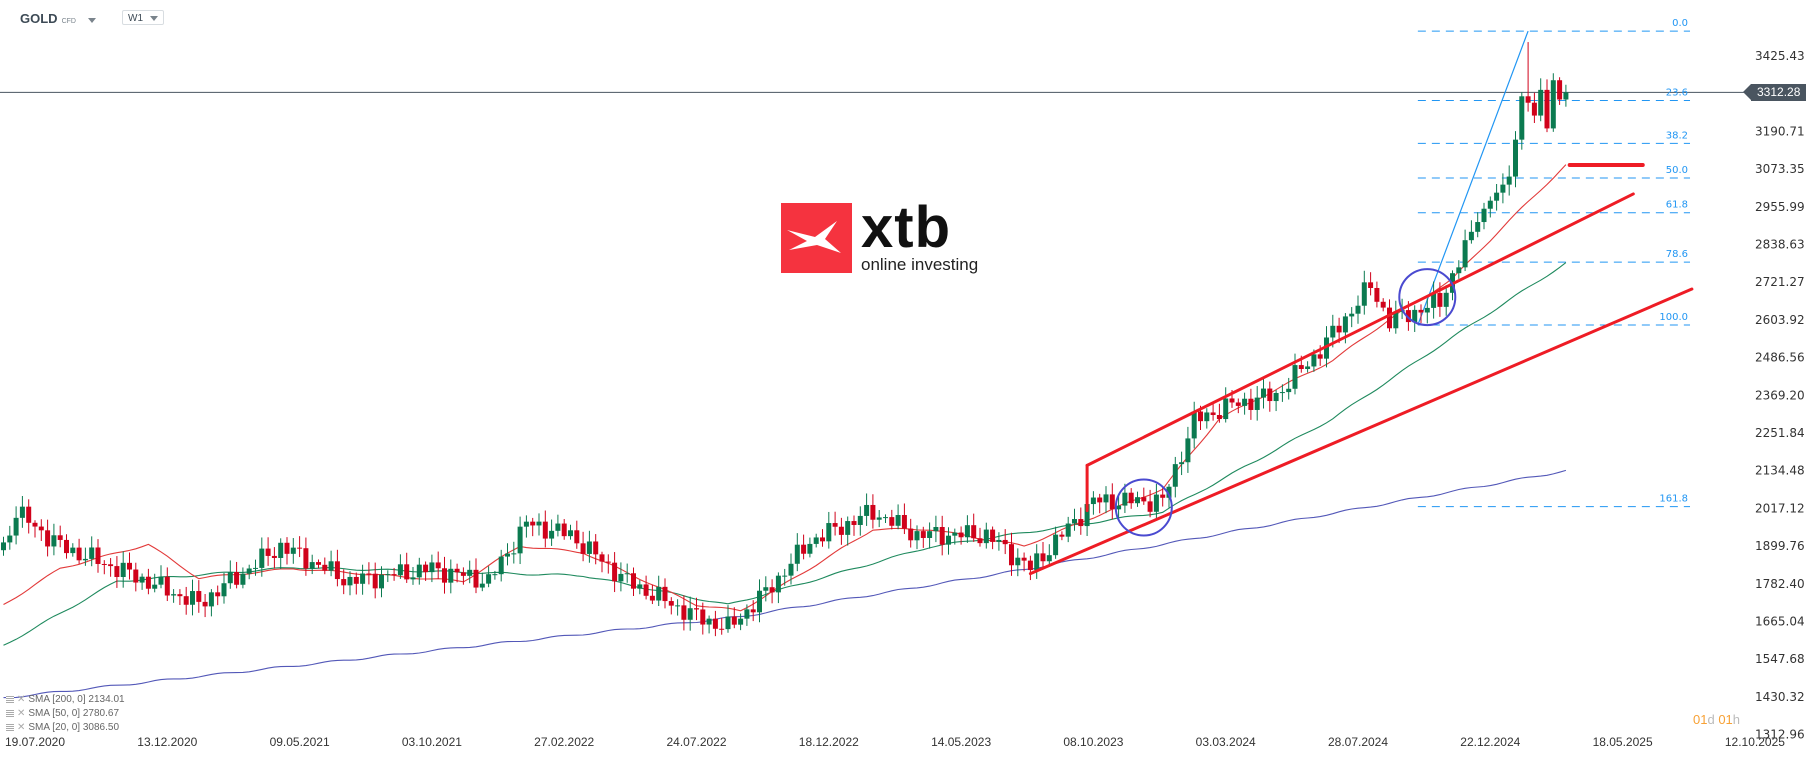 Image resolution: width=1815 pixels, height=759 pixels. Describe the element at coordinates (1780, 131) in the screenshot. I see `price-axis-label: 3190.71` at that location.